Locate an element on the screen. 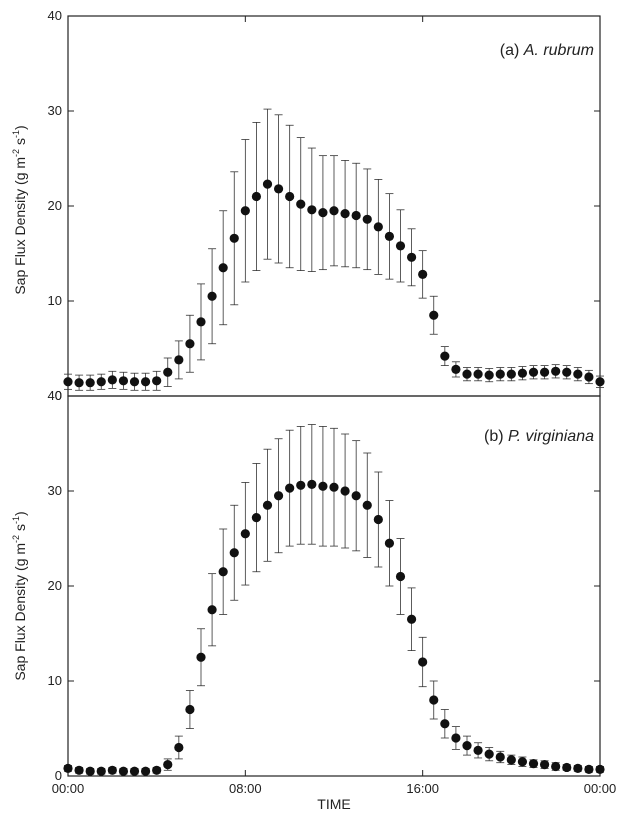 This screenshot has width=617, height=820. panel-a-label: (a) A. rubrum is located at coordinates (547, 50).